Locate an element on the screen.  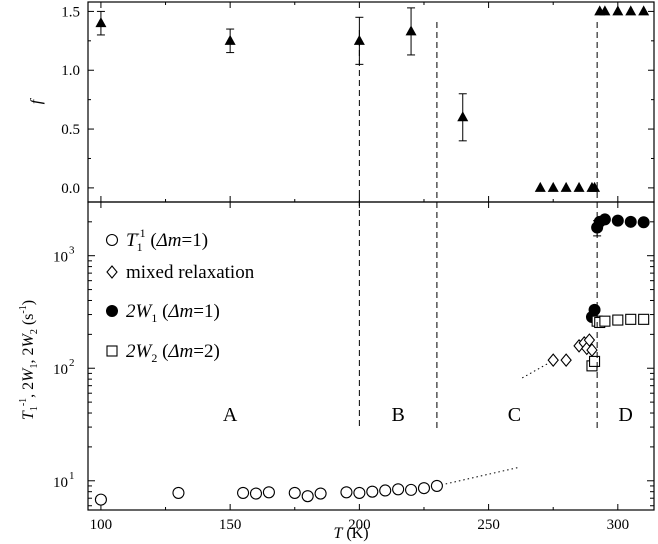
y-tick-label: 10 1 is located at coordinates (64, 480).